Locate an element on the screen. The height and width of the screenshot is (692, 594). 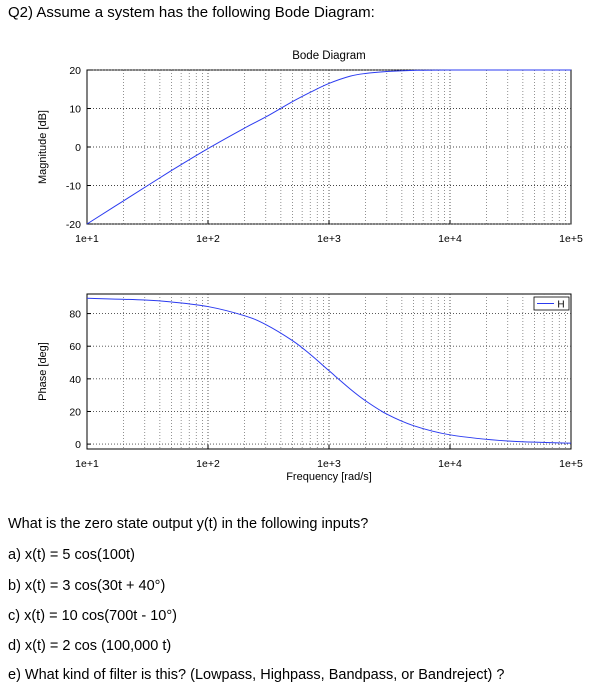
y-tick-label: 80 is located at coordinates (75, 315).